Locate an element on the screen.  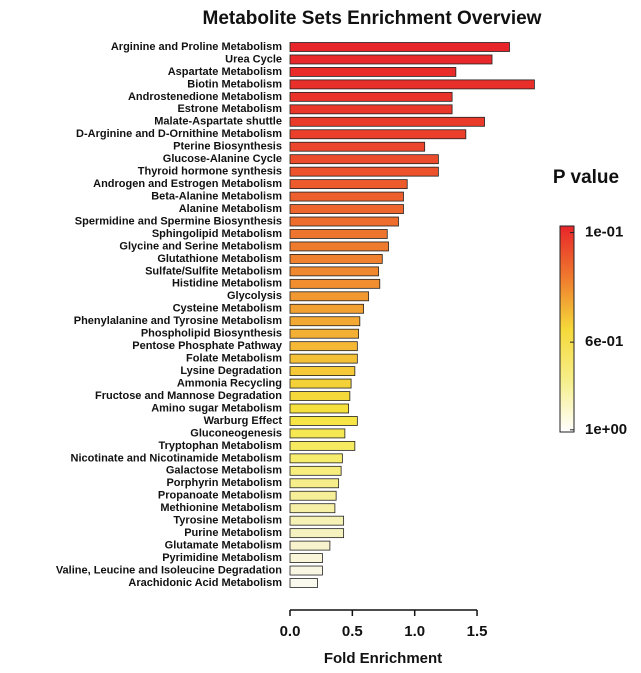
y-tick-label: Alanine Metabolism is located at coordinates (231, 209).